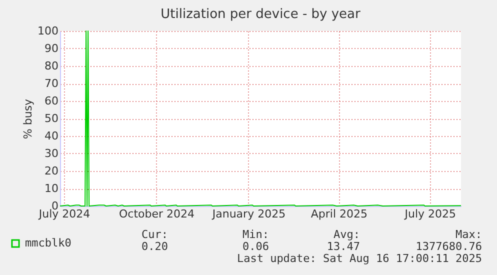 The width and height of the screenshot is (497, 275). Describe the element at coordinates (51, 188) in the screenshot. I see `y-tick-label: 10` at that location.